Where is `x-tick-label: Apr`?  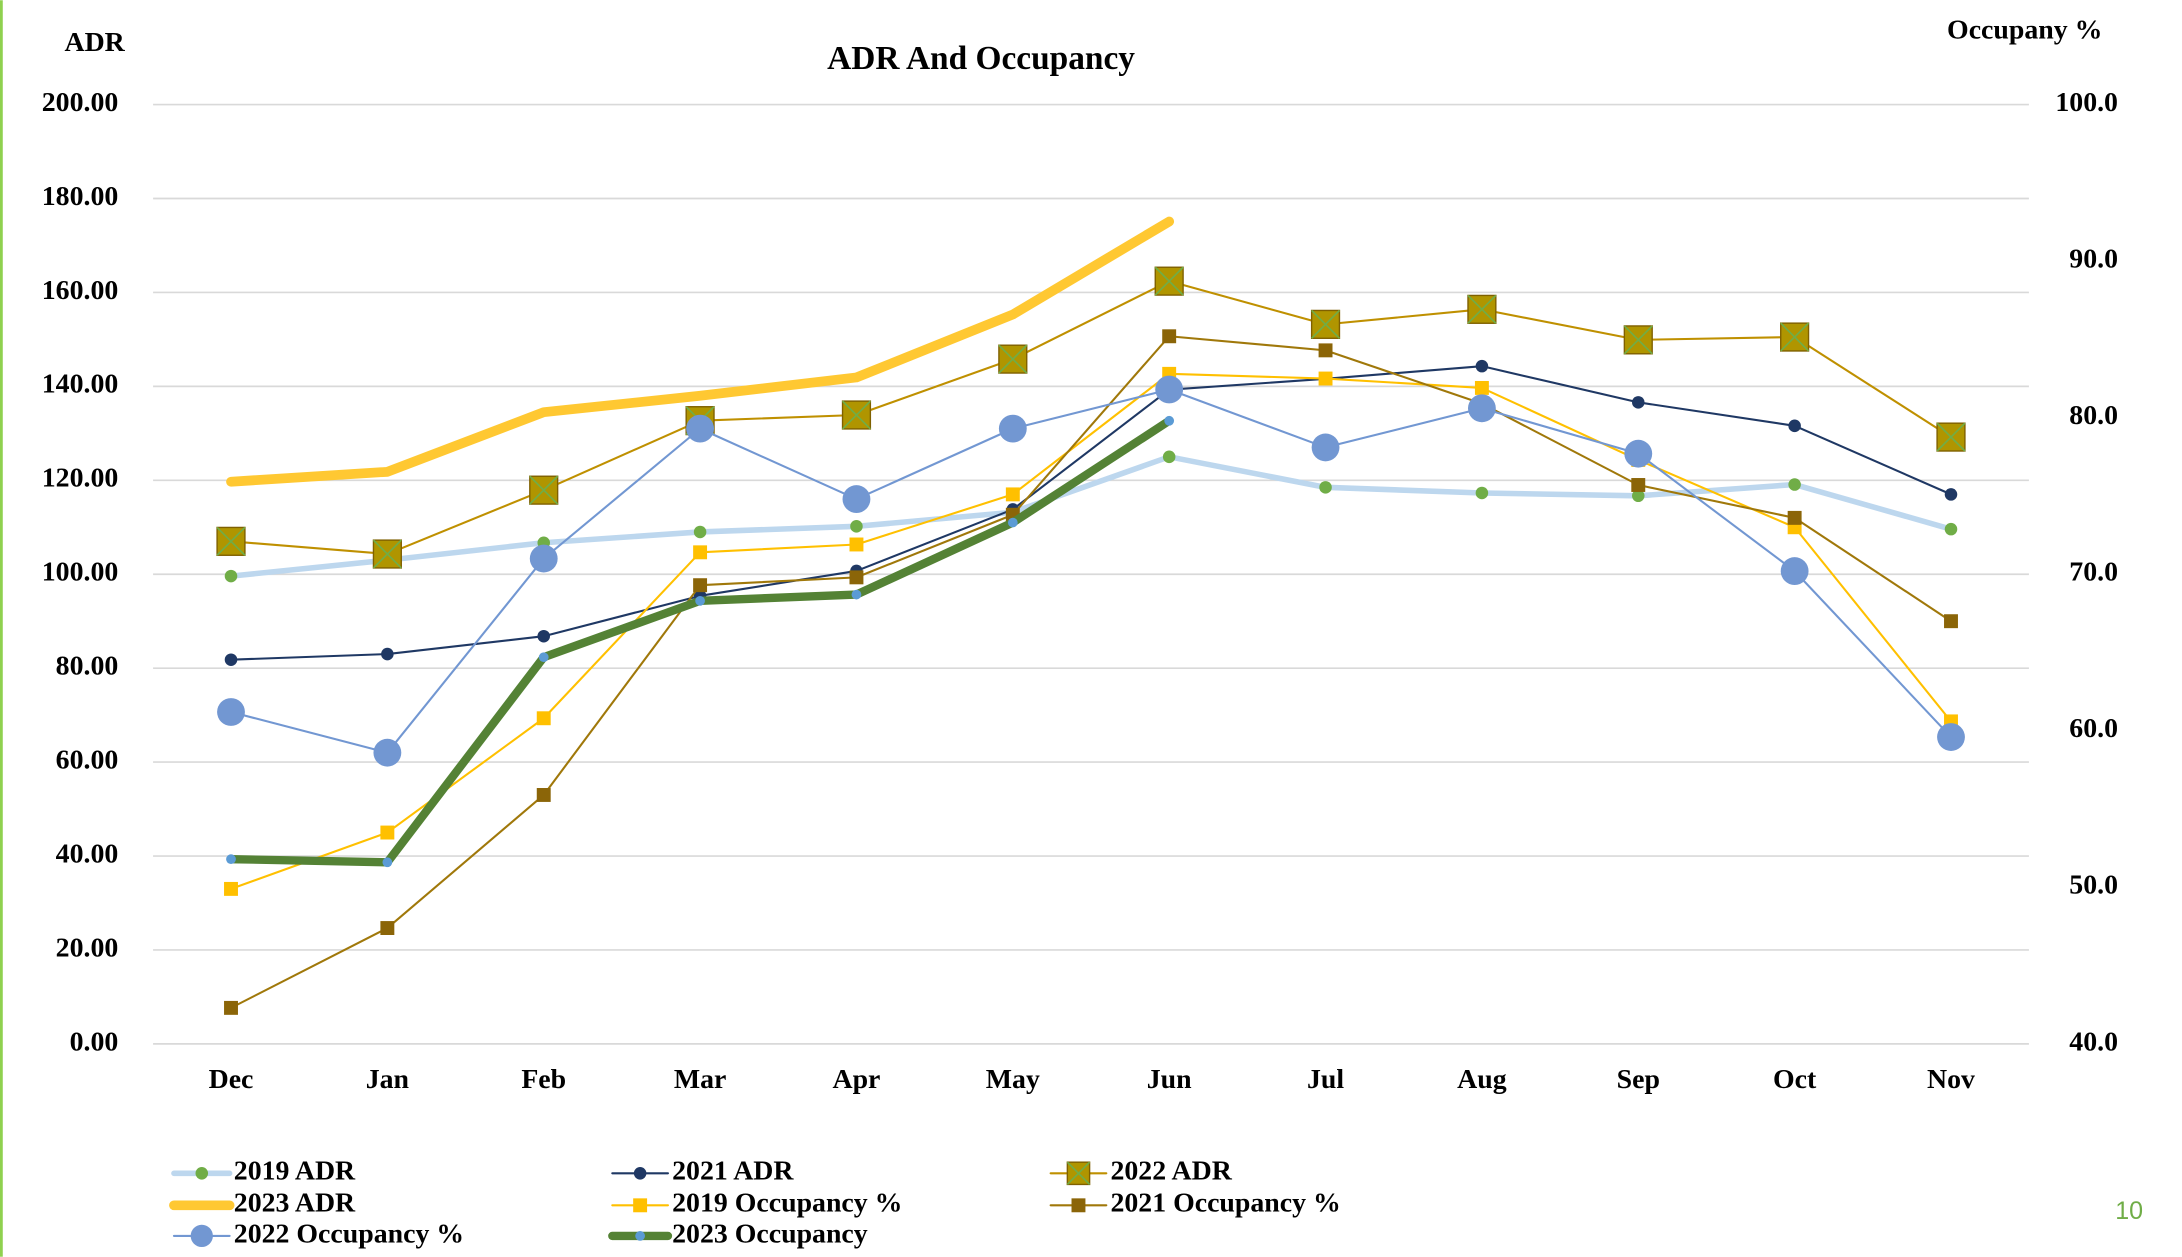 x-tick-label: Apr is located at coordinates (856, 1079).